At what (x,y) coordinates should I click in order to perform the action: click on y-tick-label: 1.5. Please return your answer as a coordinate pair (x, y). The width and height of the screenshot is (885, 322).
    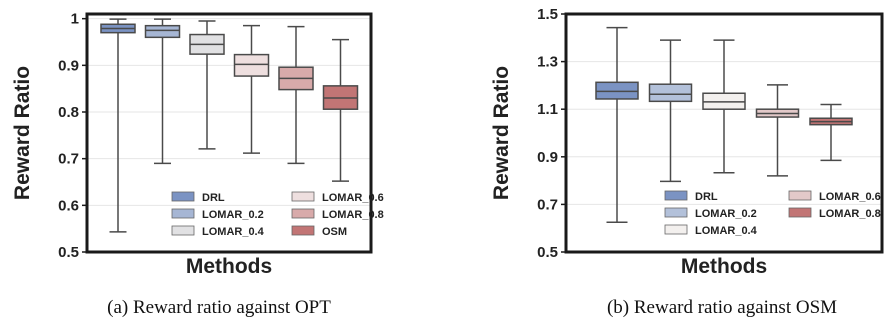
    Looking at the image, I should click on (547, 14).